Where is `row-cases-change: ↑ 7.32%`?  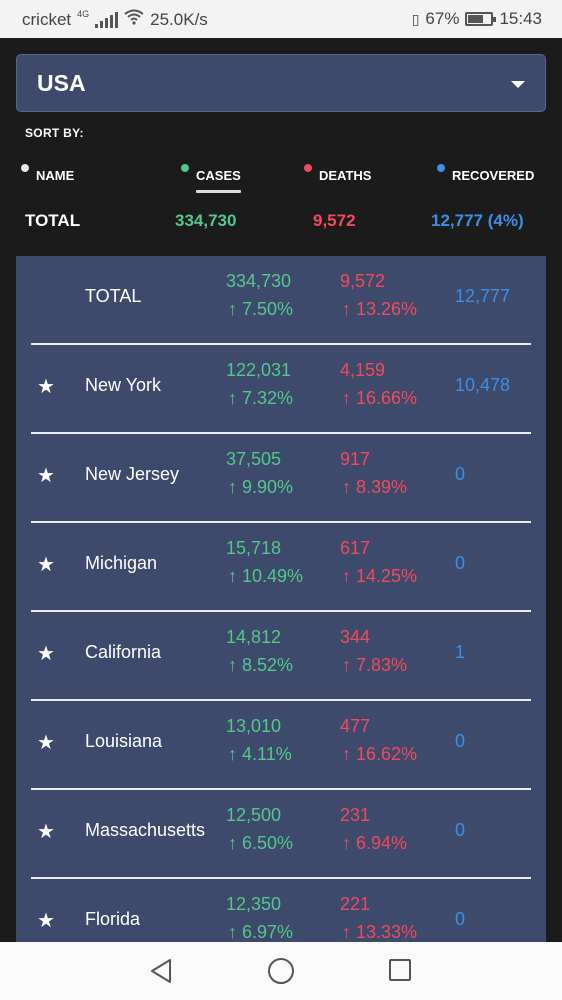 row-cases-change: ↑ 7.32% is located at coordinates (261, 398).